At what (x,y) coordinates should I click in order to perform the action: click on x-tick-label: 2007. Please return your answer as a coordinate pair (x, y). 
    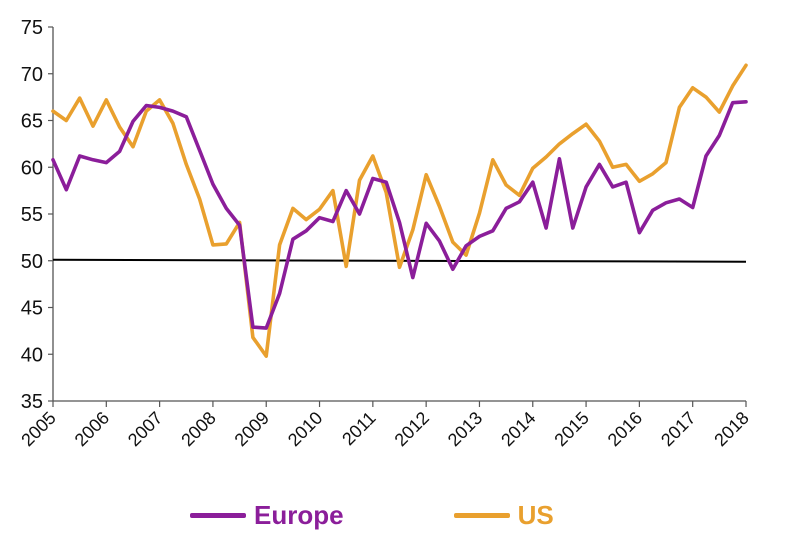
    Looking at the image, I should click on (145, 429).